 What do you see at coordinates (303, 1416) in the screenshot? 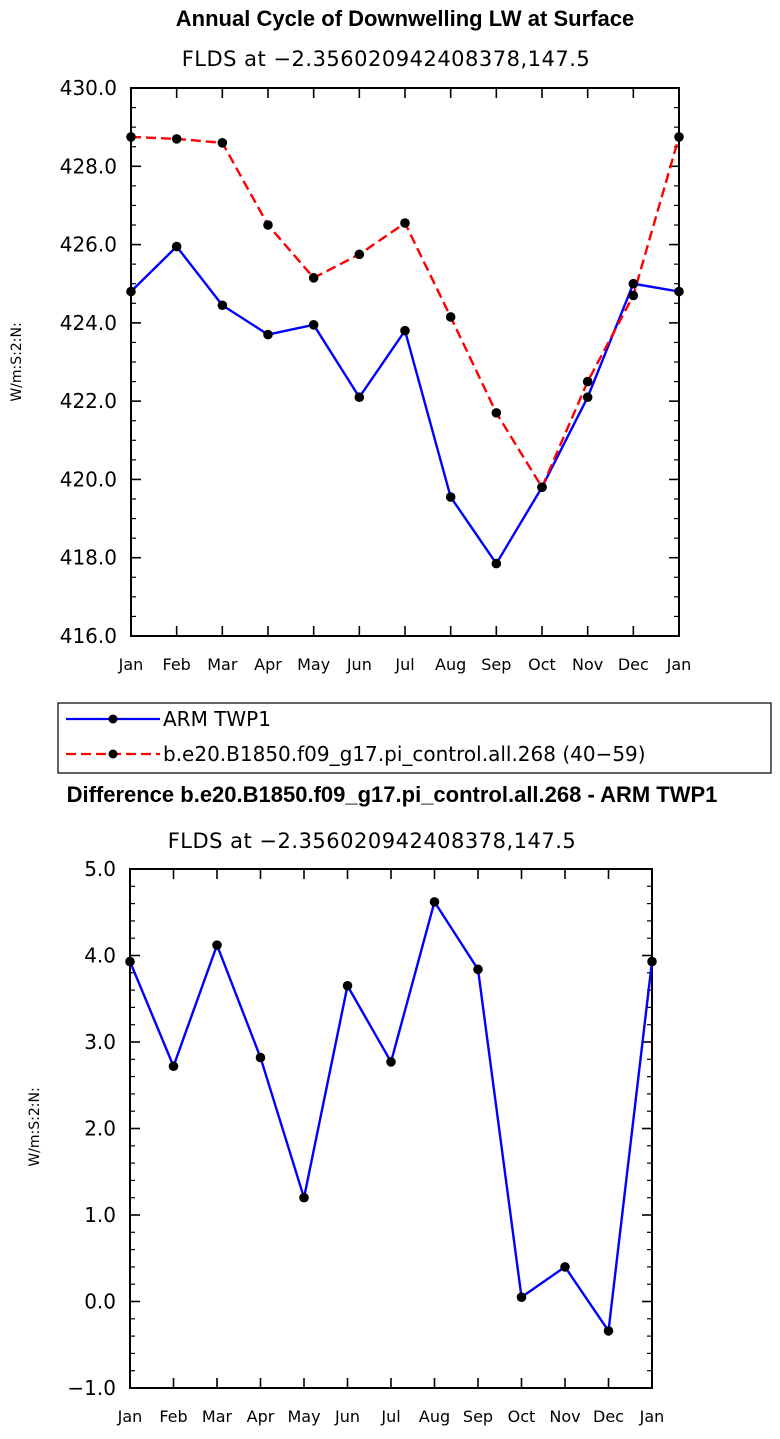
I see `chart2-xtick-label: May` at bounding box center [303, 1416].